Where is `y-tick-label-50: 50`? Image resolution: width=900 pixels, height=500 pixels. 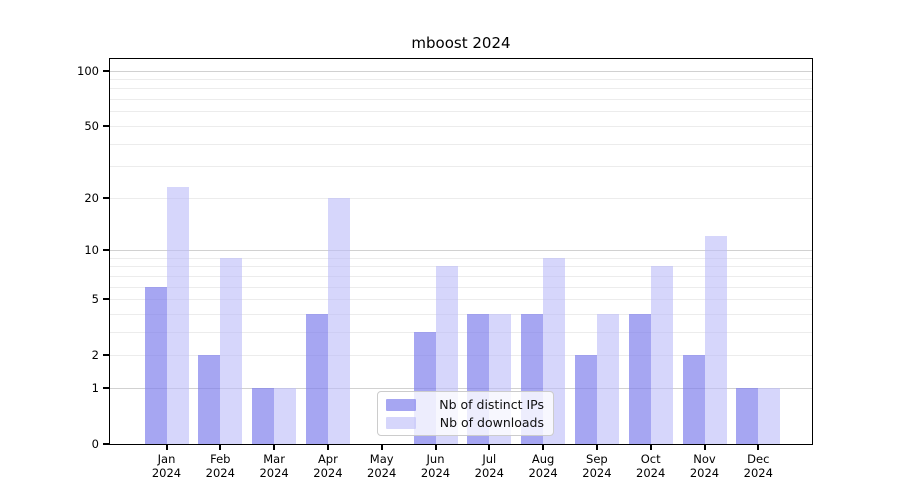
y-tick-label-50: 50 is located at coordinates (91, 125).